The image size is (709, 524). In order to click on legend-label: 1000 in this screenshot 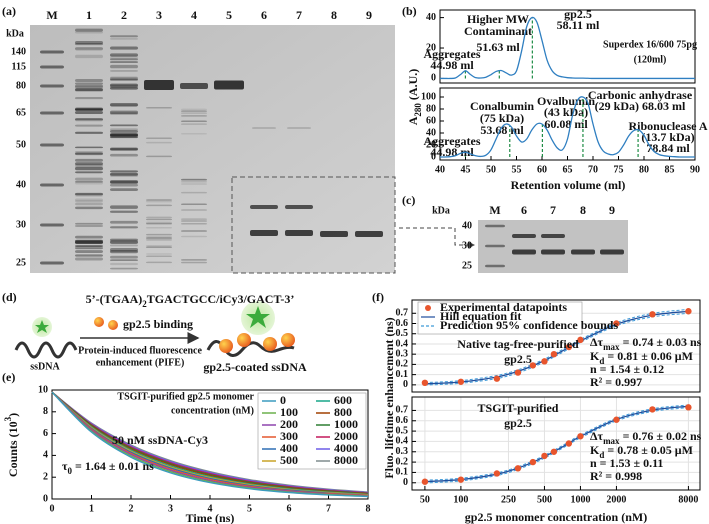, I will do `click(346, 424)`.